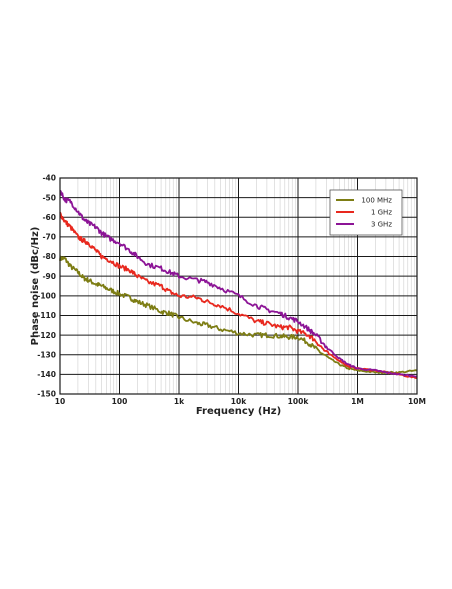  Describe the element at coordinates (381, 225) in the screenshot. I see `legend-label: 3 GHz` at that location.